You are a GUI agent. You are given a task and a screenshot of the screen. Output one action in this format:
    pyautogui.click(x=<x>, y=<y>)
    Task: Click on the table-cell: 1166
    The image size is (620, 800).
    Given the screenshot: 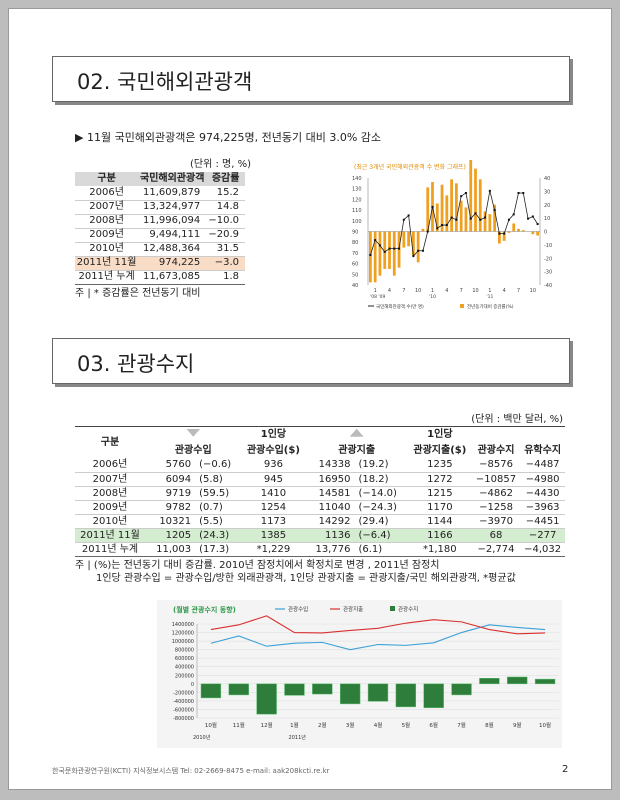 What is the action you would take?
    pyautogui.click(x=439, y=535)
    